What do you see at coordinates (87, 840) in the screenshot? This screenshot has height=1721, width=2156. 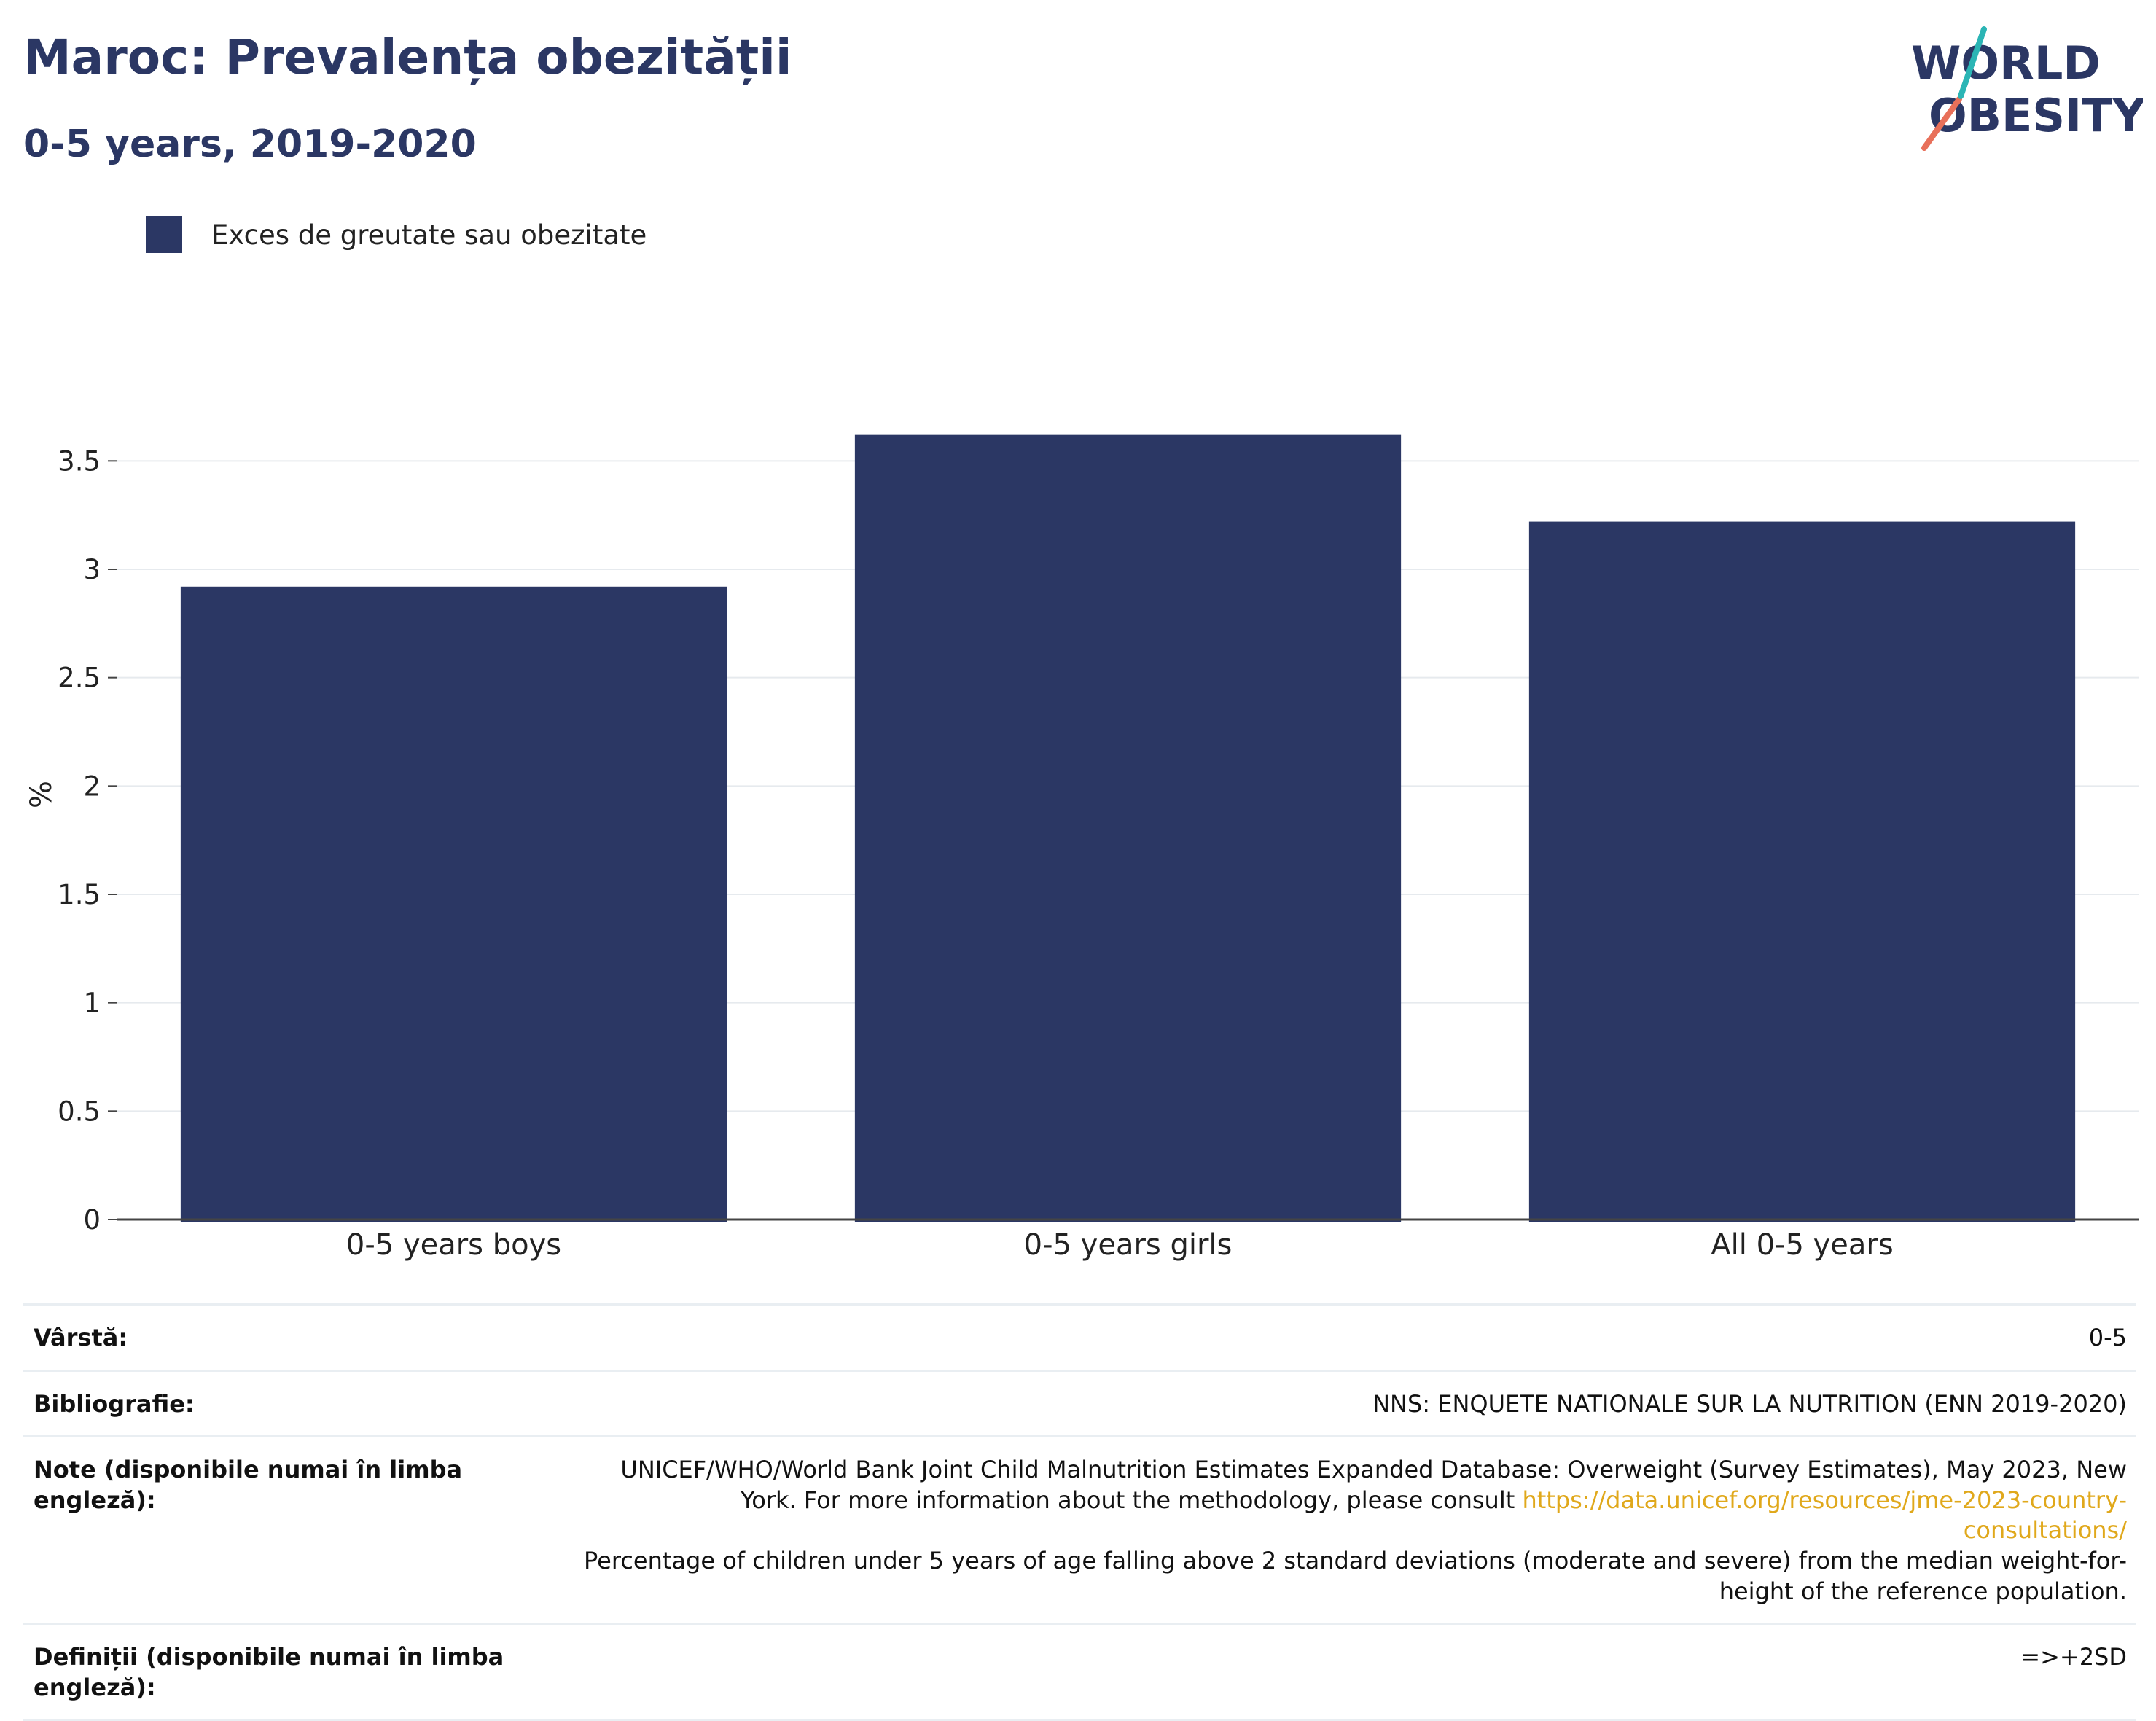 I see `y-tick-labels: 0 0.5 1 1.5 2 2.5 3 3.5` at bounding box center [87, 840].